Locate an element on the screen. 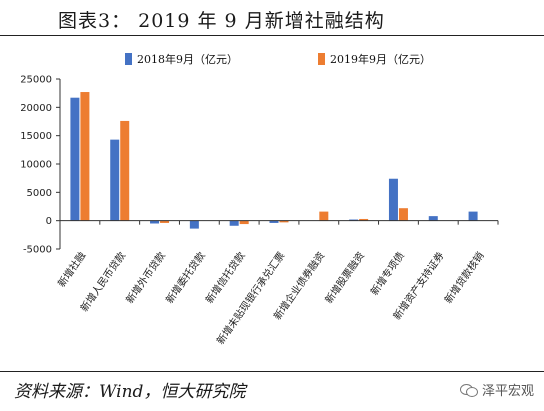 The height and width of the screenshot is (411, 544). category-label: 新增股票融资 is located at coordinates (344, 277).